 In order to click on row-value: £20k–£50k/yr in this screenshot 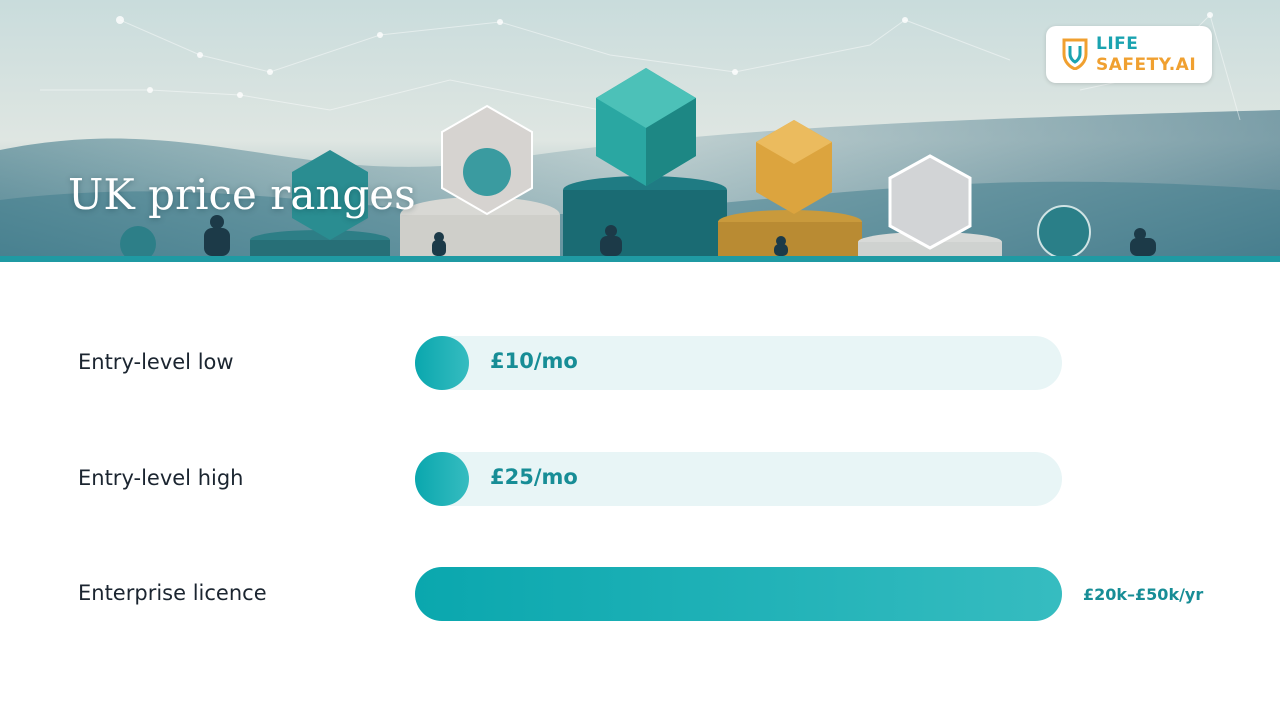, I will do `click(1143, 594)`.